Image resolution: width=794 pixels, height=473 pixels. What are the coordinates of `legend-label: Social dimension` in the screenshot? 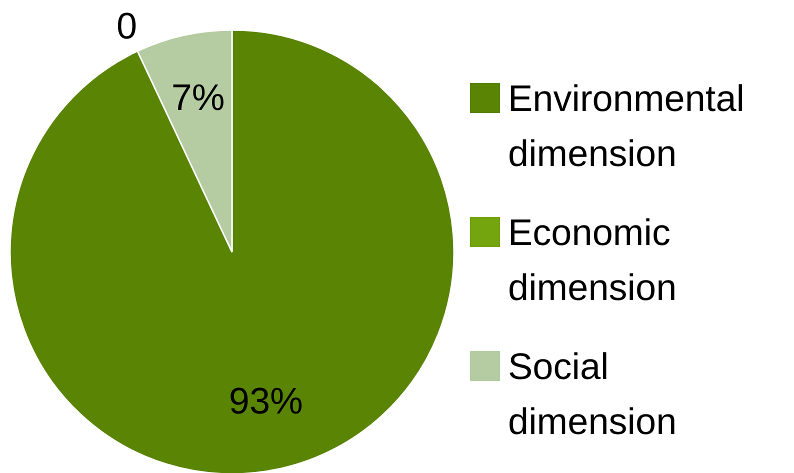 It's located at (592, 394).